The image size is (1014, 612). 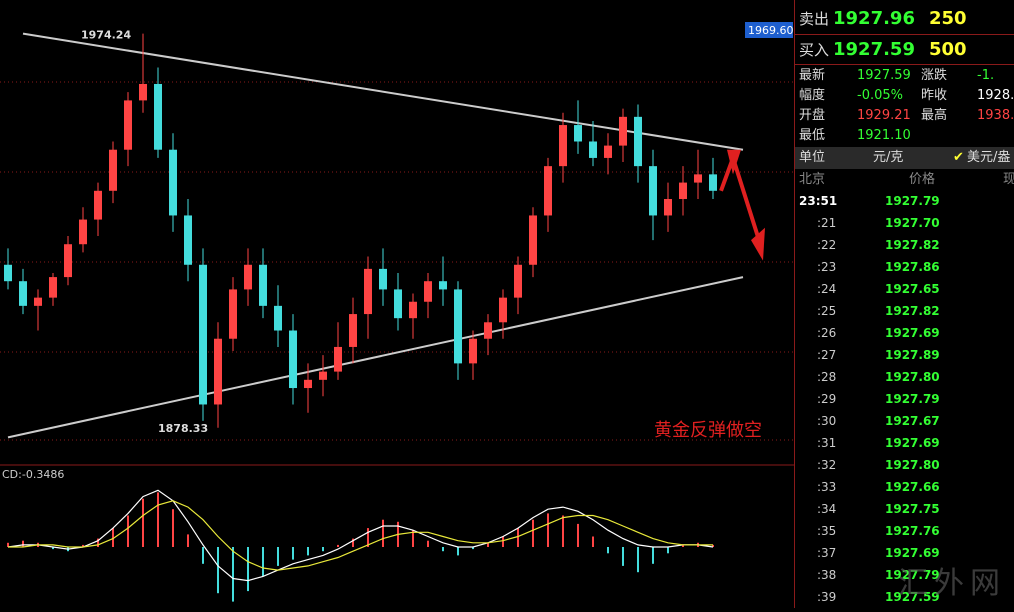 I want to click on unit-option: 美元/盎, so click(x=989, y=157).